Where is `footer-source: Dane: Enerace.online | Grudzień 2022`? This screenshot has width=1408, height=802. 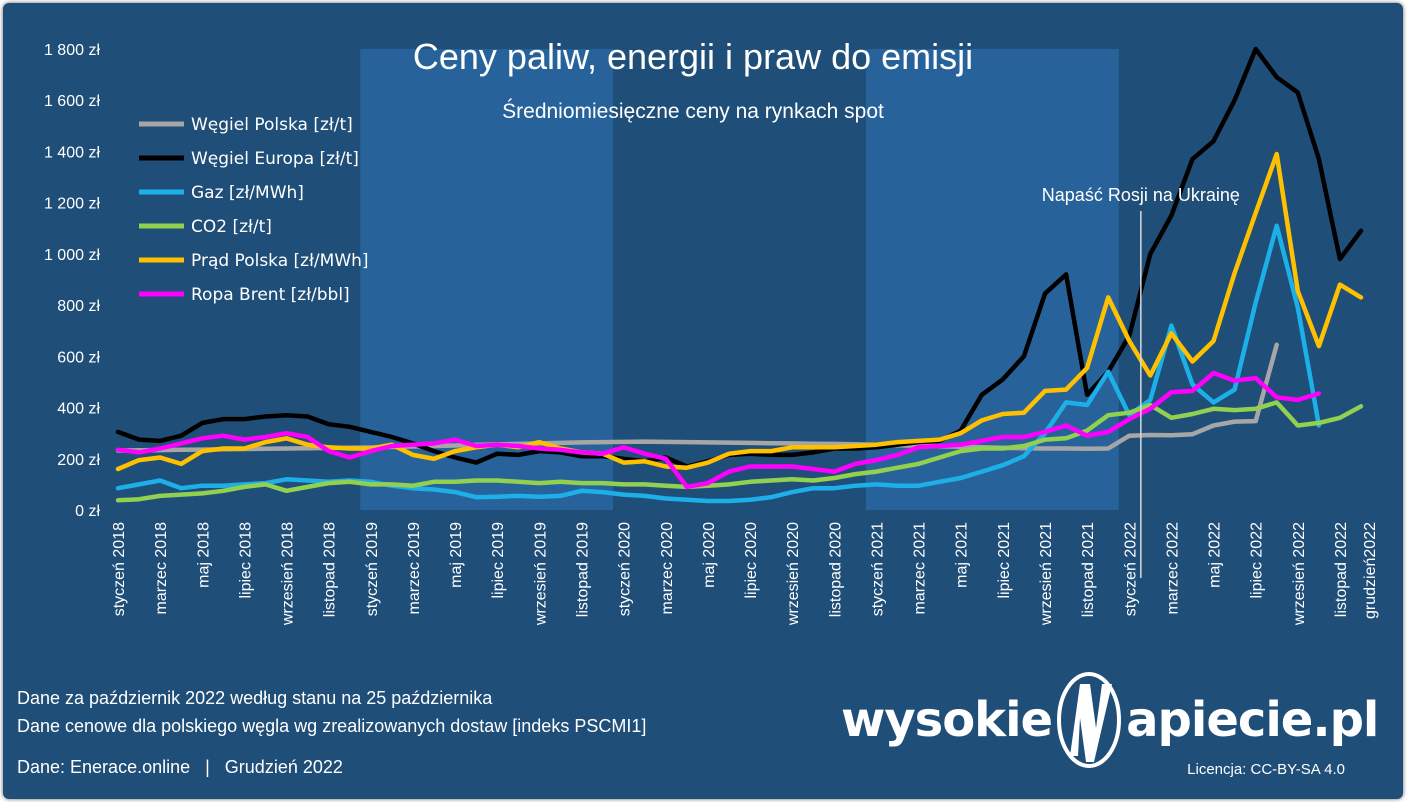 footer-source: Dane: Enerace.online | Grudzień 2022 is located at coordinates (180, 767).